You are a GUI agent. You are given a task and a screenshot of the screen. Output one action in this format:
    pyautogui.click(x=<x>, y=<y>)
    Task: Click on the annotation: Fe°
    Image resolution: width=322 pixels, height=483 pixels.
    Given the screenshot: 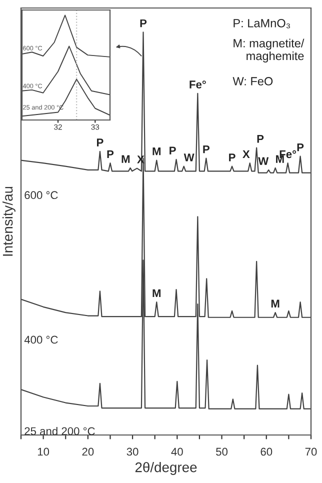 What is the action you would take?
    pyautogui.click(x=198, y=84)
    